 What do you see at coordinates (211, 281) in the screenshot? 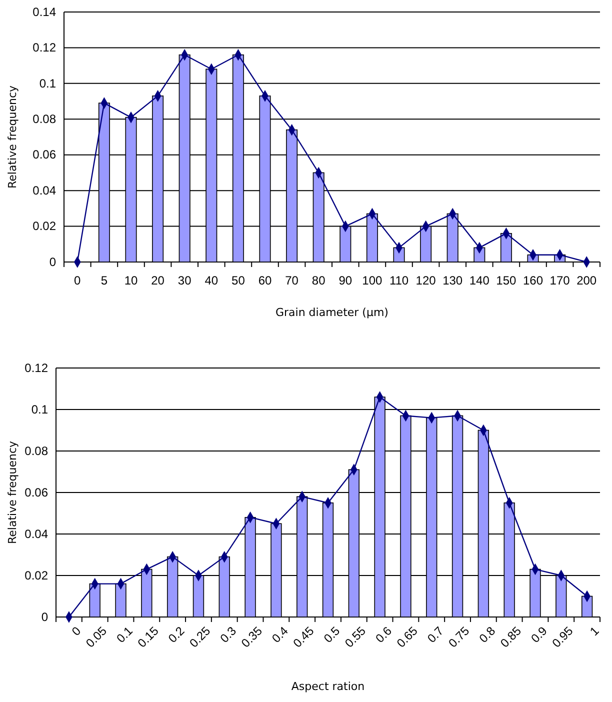
I see `x-tick-label: 40` at bounding box center [211, 281].